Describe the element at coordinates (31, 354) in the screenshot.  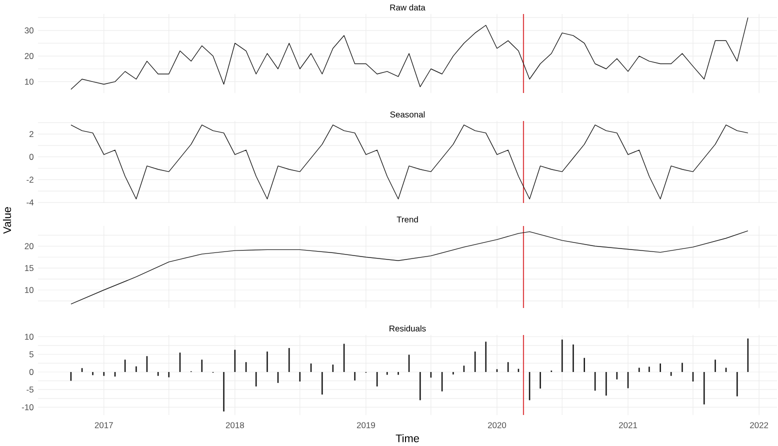
I see `y-tick-label: 5` at that location.